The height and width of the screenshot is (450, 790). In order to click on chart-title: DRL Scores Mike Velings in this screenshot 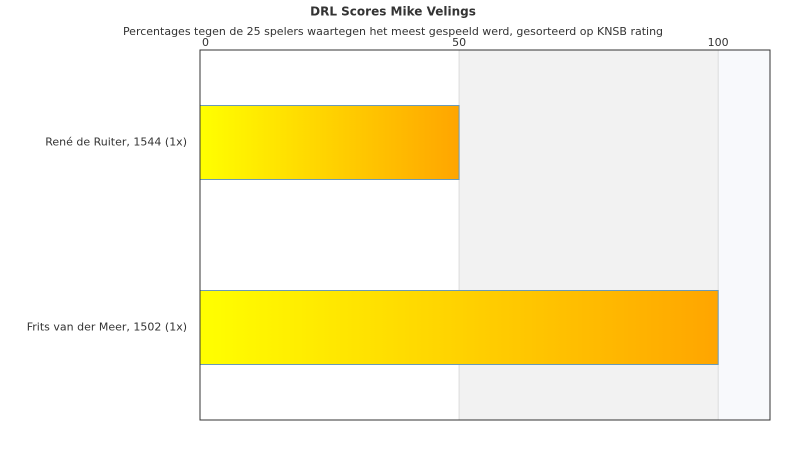, I will do `click(393, 12)`.